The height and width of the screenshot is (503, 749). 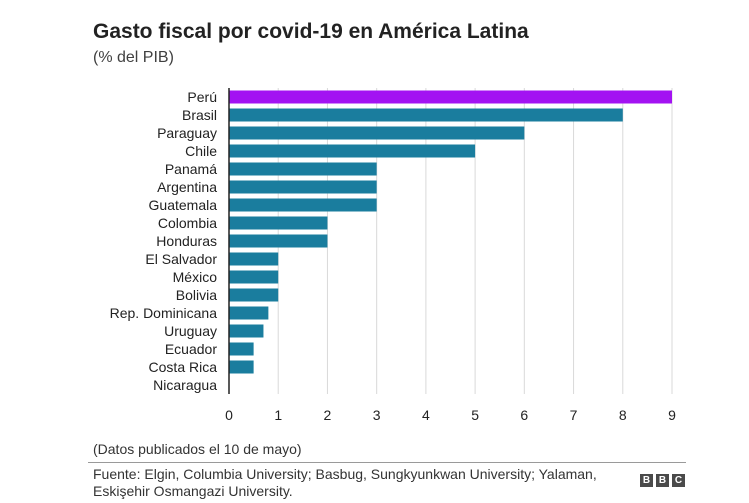 What do you see at coordinates (202, 97) in the screenshot?
I see `category-label: Perú` at bounding box center [202, 97].